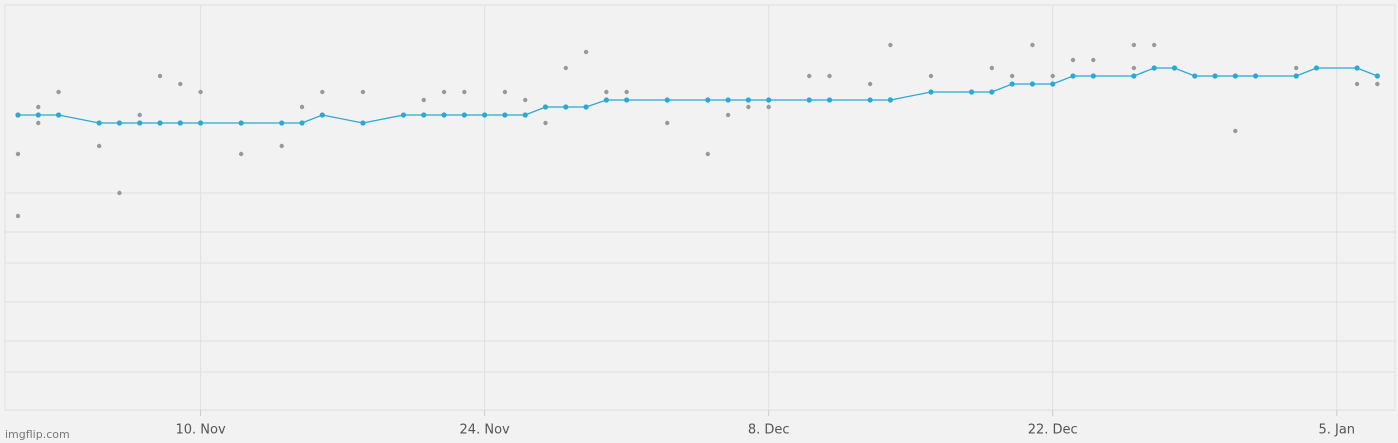 This screenshot has width=1398, height=443. Describe the element at coordinates (37, 434) in the screenshot. I see `watermark: imgflip.com` at that location.